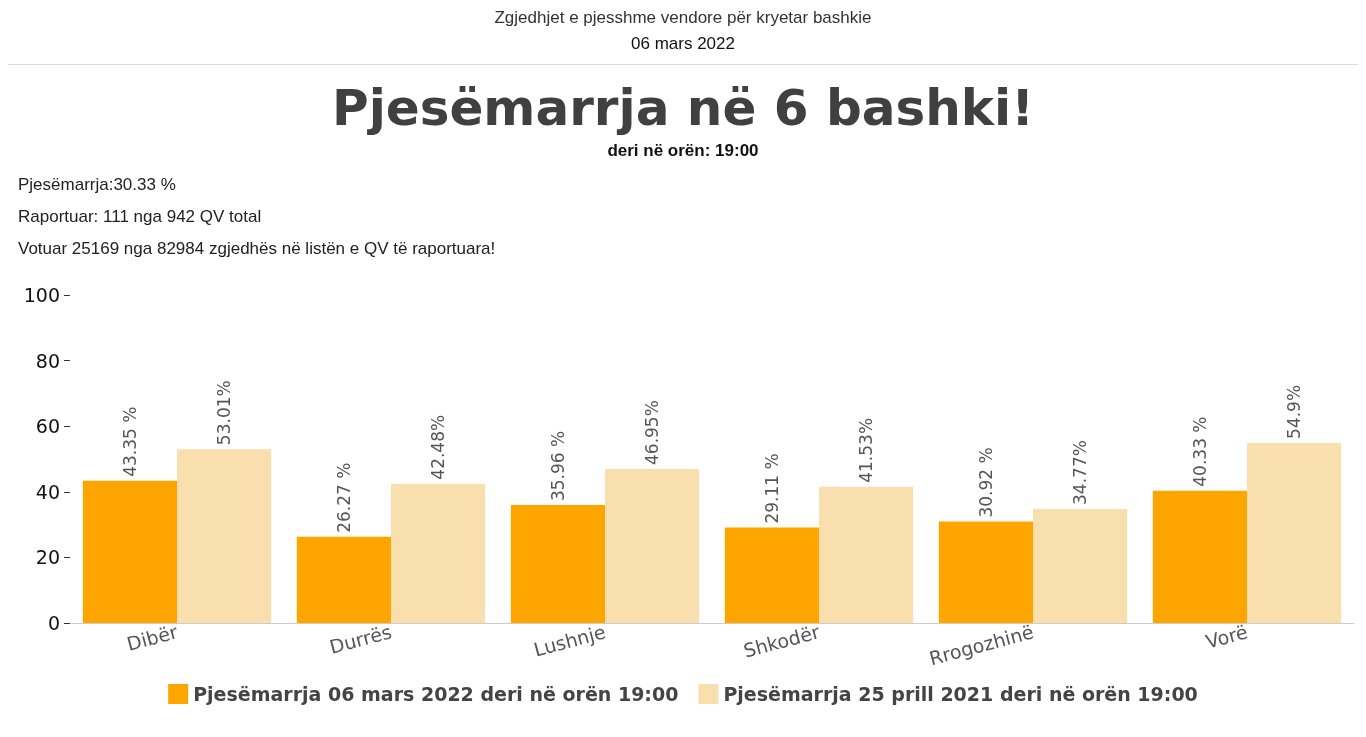 This screenshot has height=737, width=1366. Describe the element at coordinates (1199, 451) in the screenshot. I see `data-label: 40.33 %` at that location.